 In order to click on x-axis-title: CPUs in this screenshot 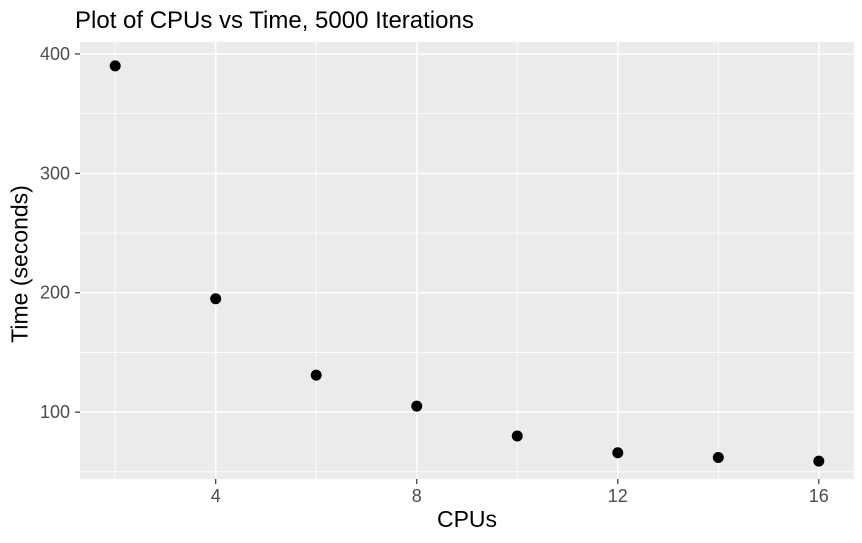, I will do `click(467, 519)`.